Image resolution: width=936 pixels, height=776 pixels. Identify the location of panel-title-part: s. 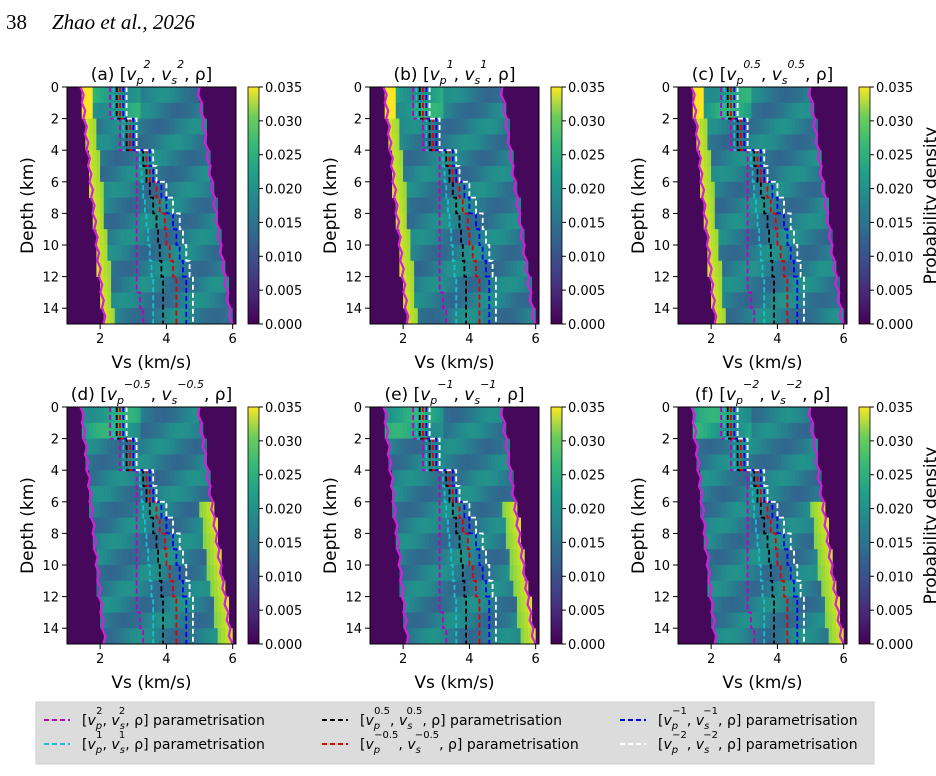
(783, 400).